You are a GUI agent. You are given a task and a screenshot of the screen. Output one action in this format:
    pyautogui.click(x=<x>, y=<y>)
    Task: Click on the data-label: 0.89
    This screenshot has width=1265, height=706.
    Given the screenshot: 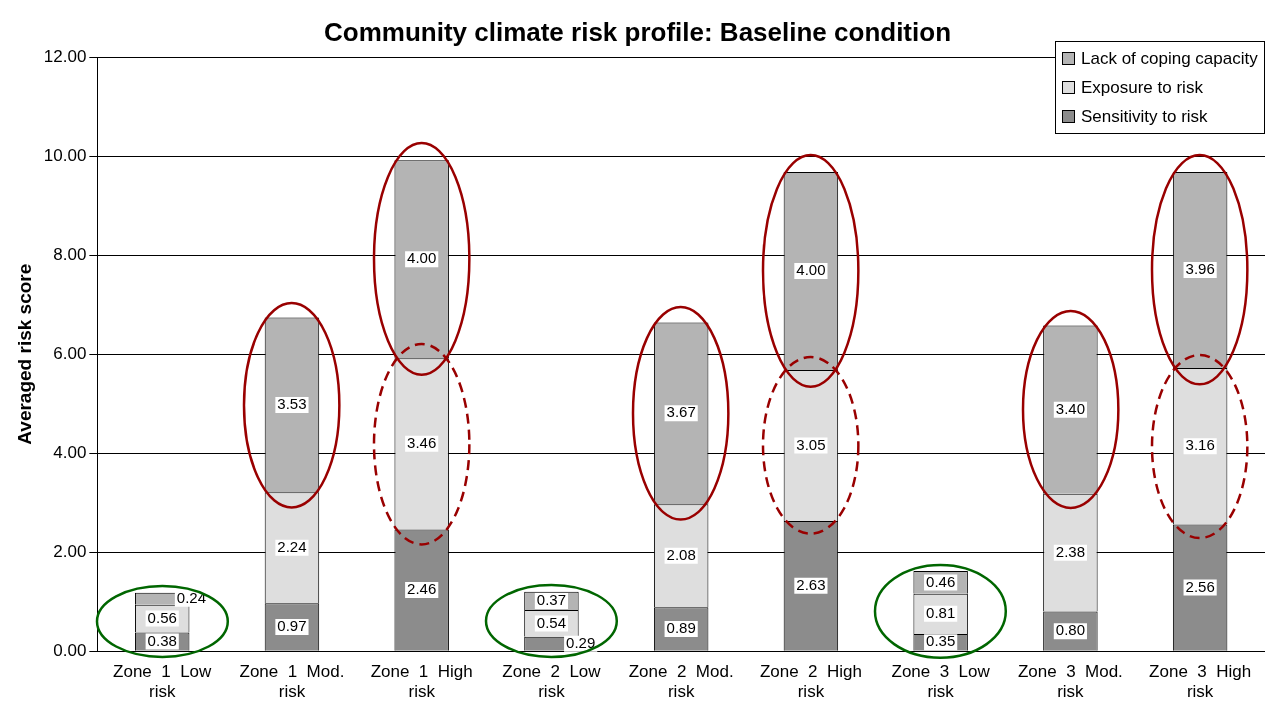 What is the action you would take?
    pyautogui.click(x=681, y=628)
    